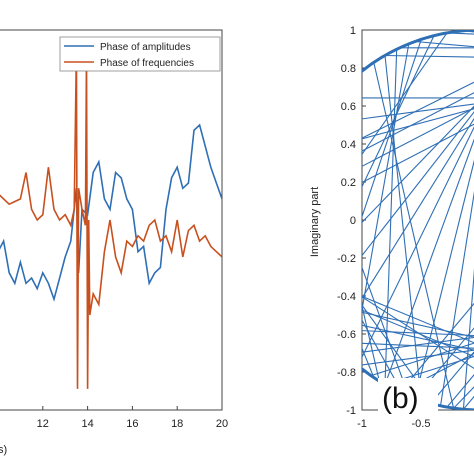  Describe the element at coordinates (346, 335) in the screenshot. I see `right-y-tick-label: -0.6` at that location.